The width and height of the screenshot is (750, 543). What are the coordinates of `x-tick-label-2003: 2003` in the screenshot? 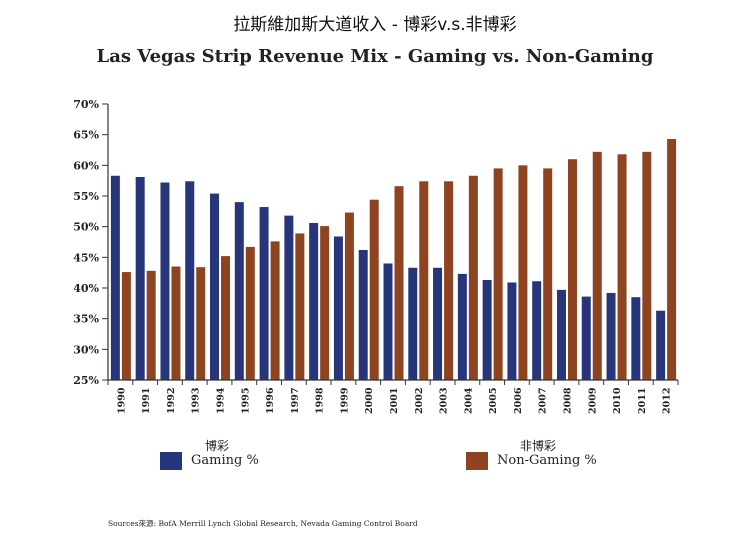 It's located at (444, 401).